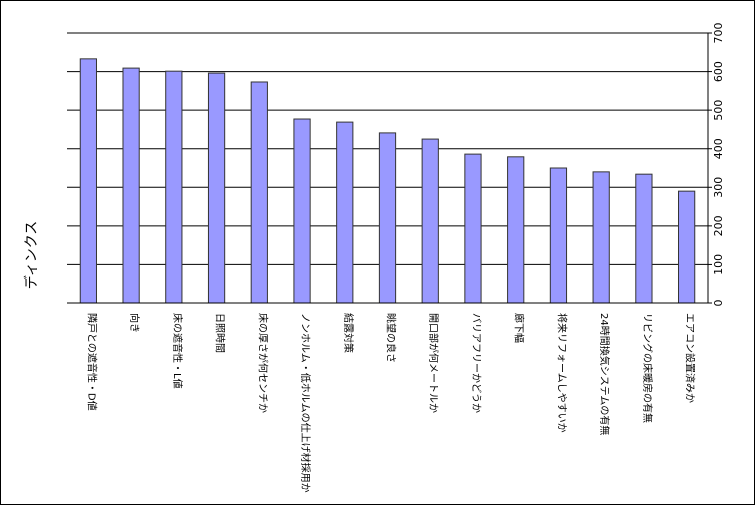 This screenshot has height=505, width=755. I want to click on x-tick-label: バリアフリーかどうか, so click(476, 363).